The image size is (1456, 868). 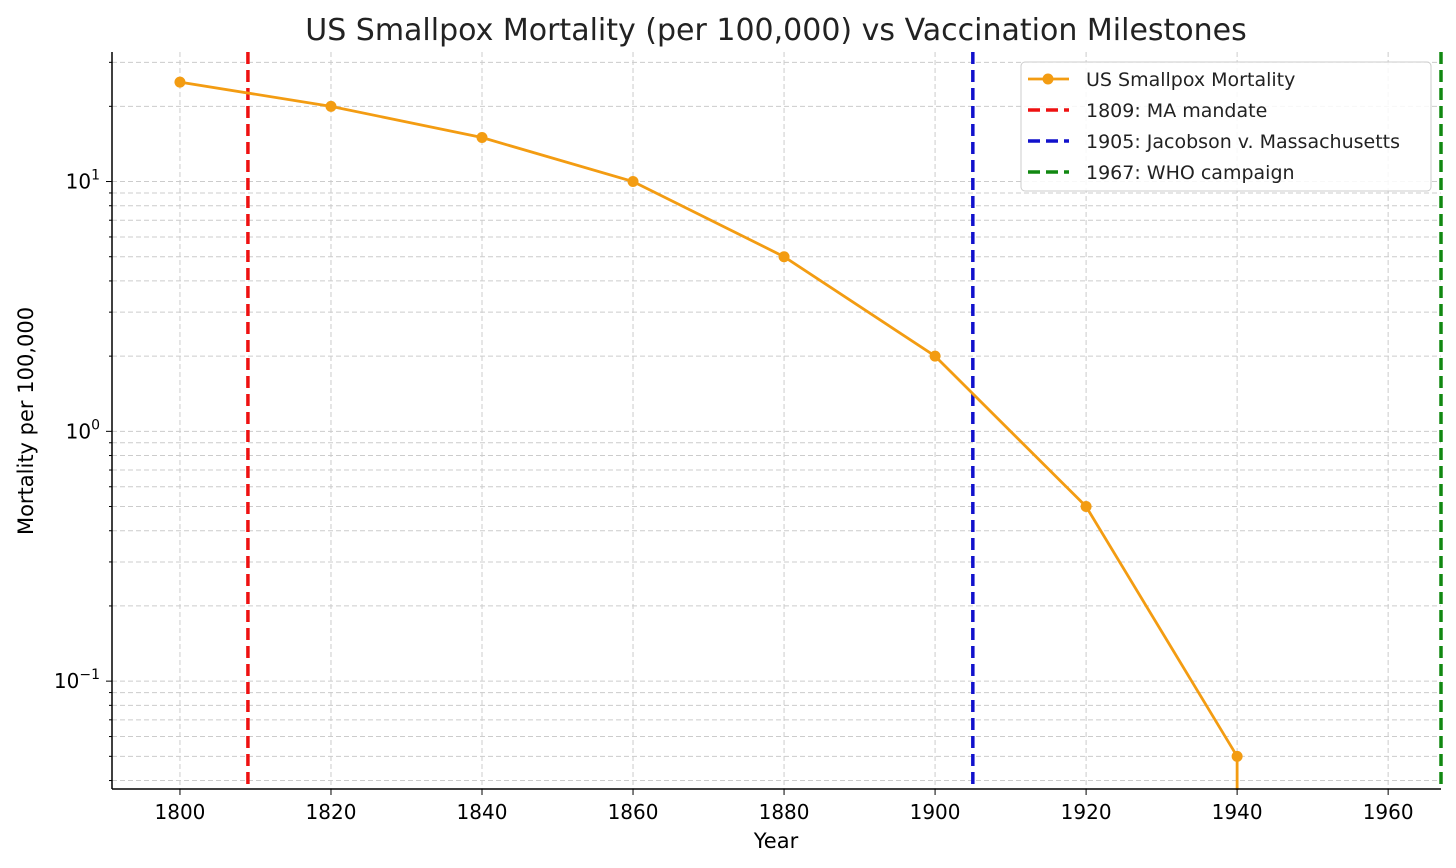 What do you see at coordinates (776, 841) in the screenshot?
I see `x-axis-label: Year` at bounding box center [776, 841].